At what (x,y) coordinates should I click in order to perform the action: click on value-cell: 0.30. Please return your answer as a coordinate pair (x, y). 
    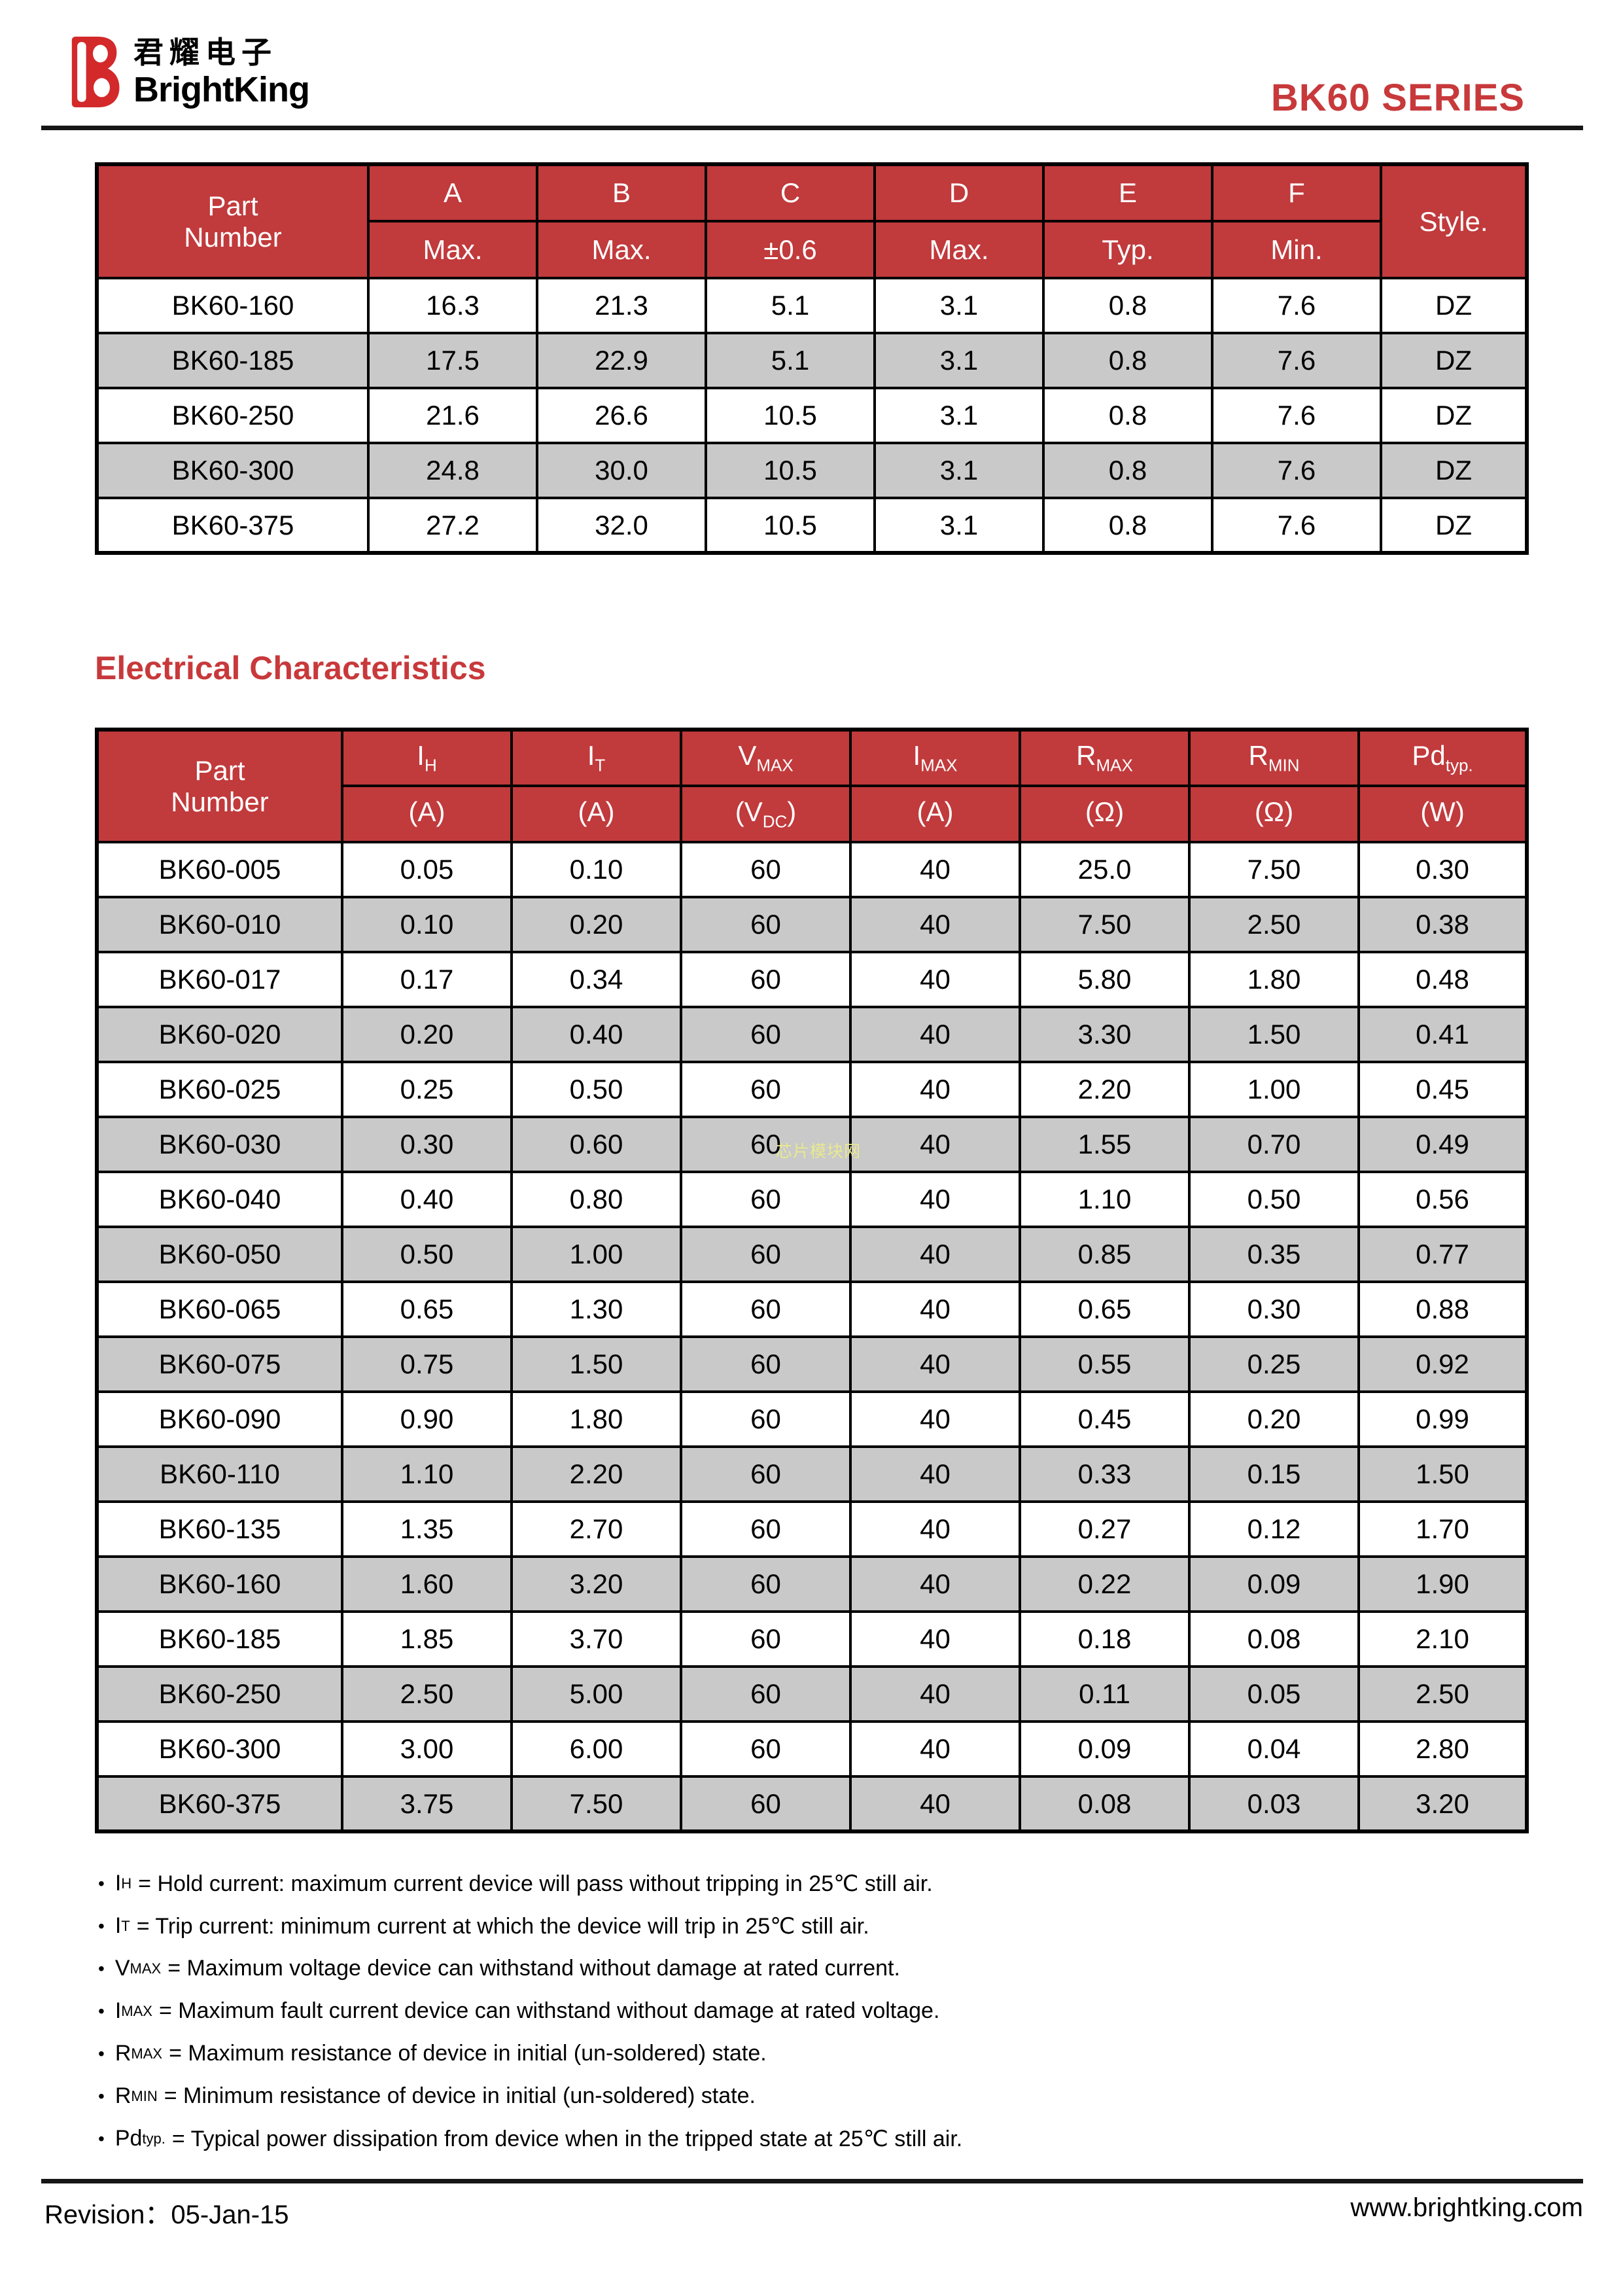
    Looking at the image, I should click on (1443, 870).